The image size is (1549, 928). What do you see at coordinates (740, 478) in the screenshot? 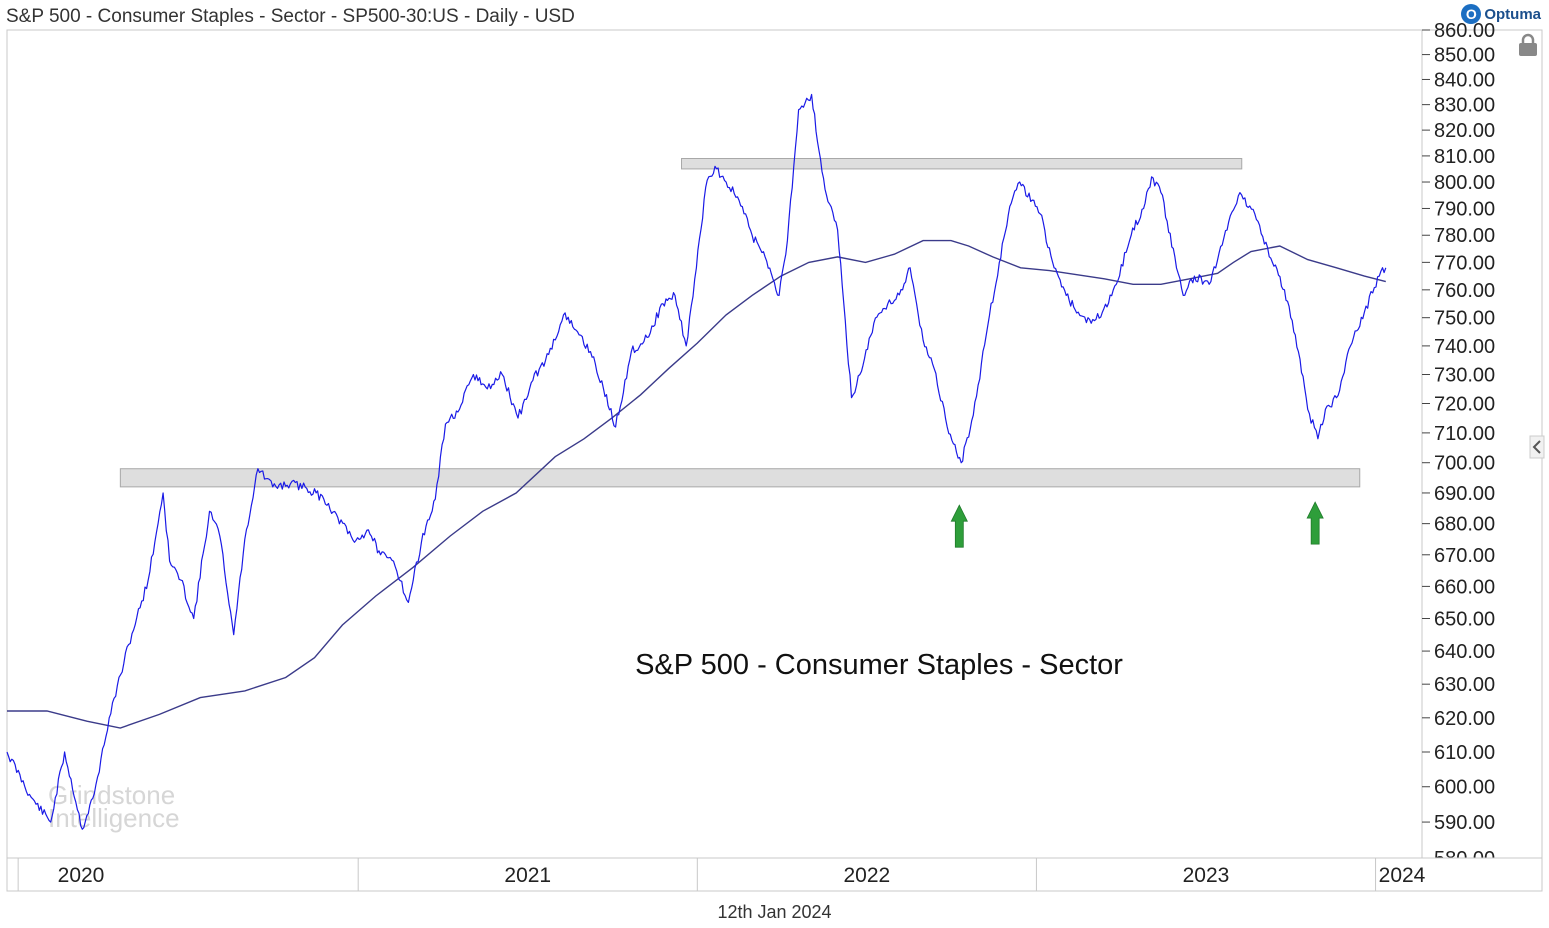
I see `support-zone` at bounding box center [740, 478].